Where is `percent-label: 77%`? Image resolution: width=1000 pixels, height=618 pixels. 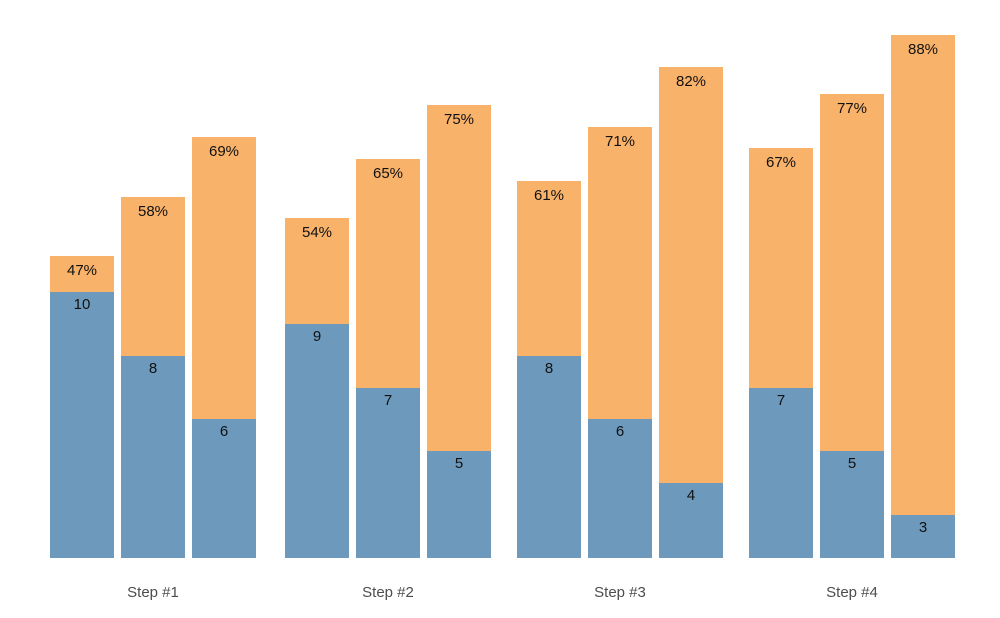 percent-label: 77% is located at coordinates (852, 108).